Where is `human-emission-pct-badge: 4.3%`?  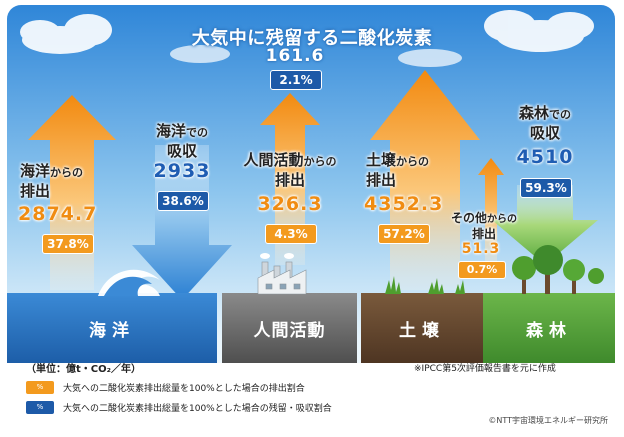 human-emission-pct-badge: 4.3% is located at coordinates (291, 234).